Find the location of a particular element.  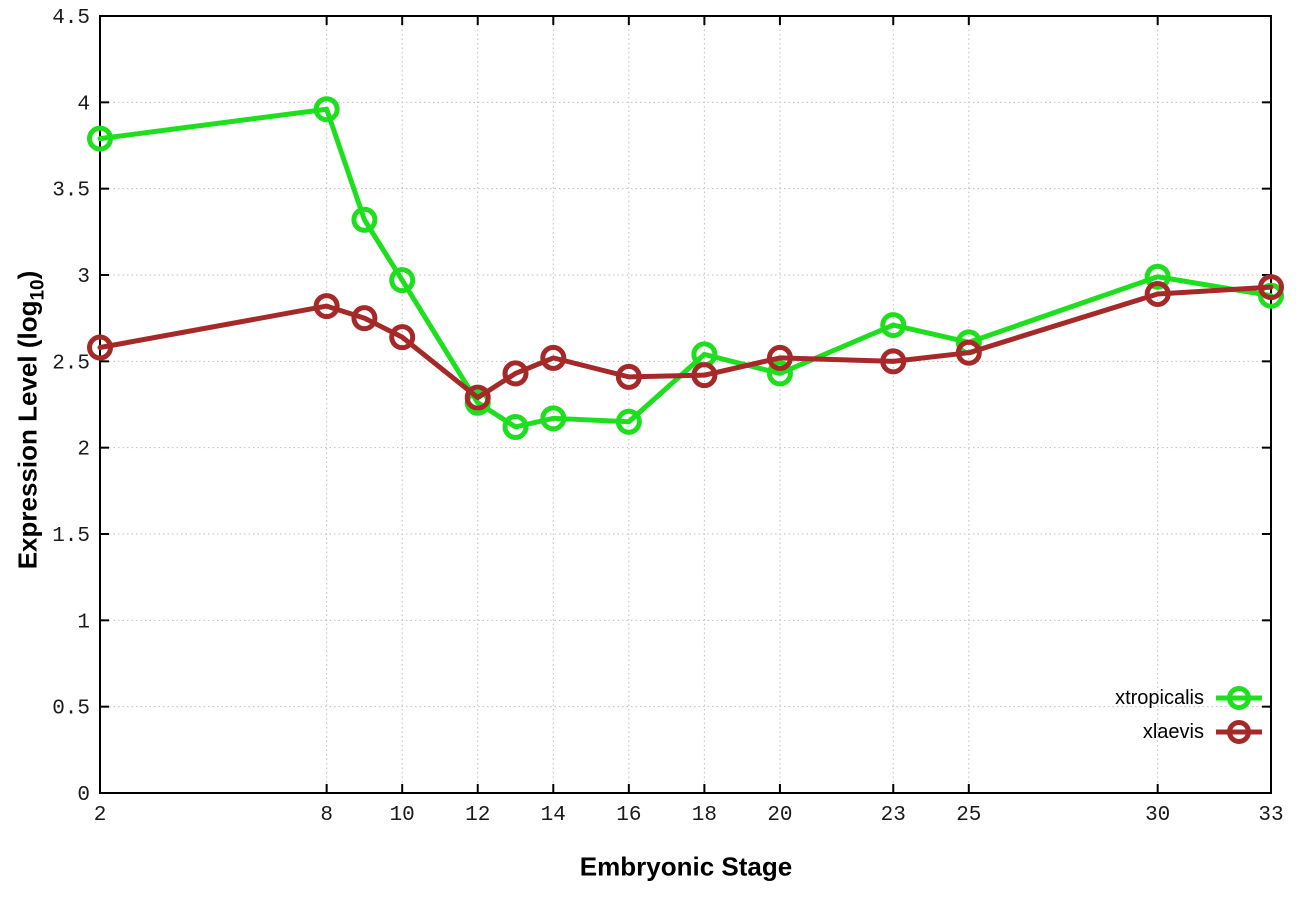

y-axis-title-subscript: 10 is located at coordinates (38, 290).